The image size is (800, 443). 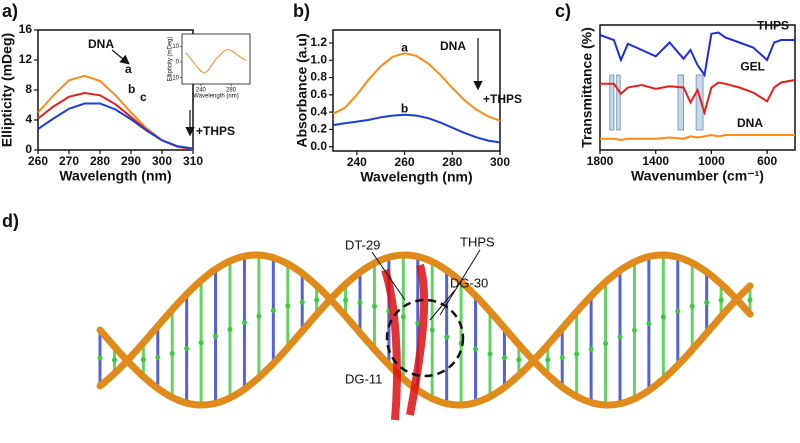 I want to click on binding-site, so click(x=425, y=338).